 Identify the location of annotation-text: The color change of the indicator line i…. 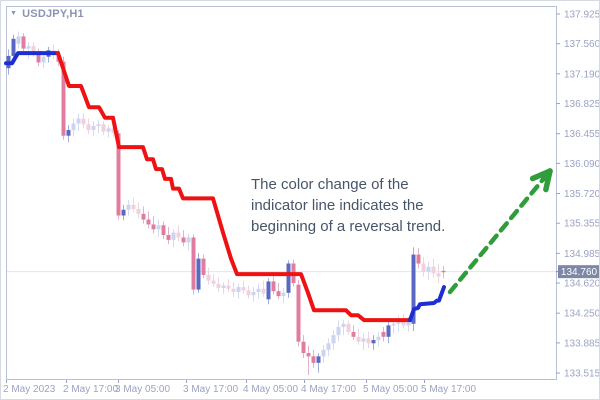
(366, 205).